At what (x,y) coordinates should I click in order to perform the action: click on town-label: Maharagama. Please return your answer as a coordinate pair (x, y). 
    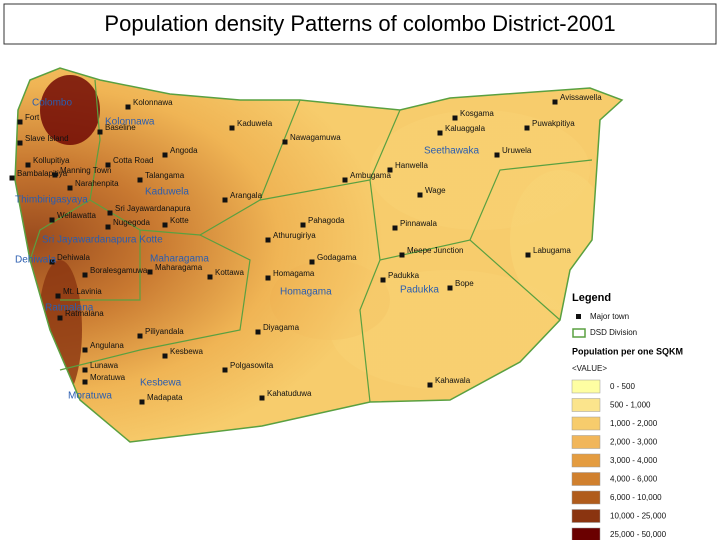
    Looking at the image, I should click on (179, 267).